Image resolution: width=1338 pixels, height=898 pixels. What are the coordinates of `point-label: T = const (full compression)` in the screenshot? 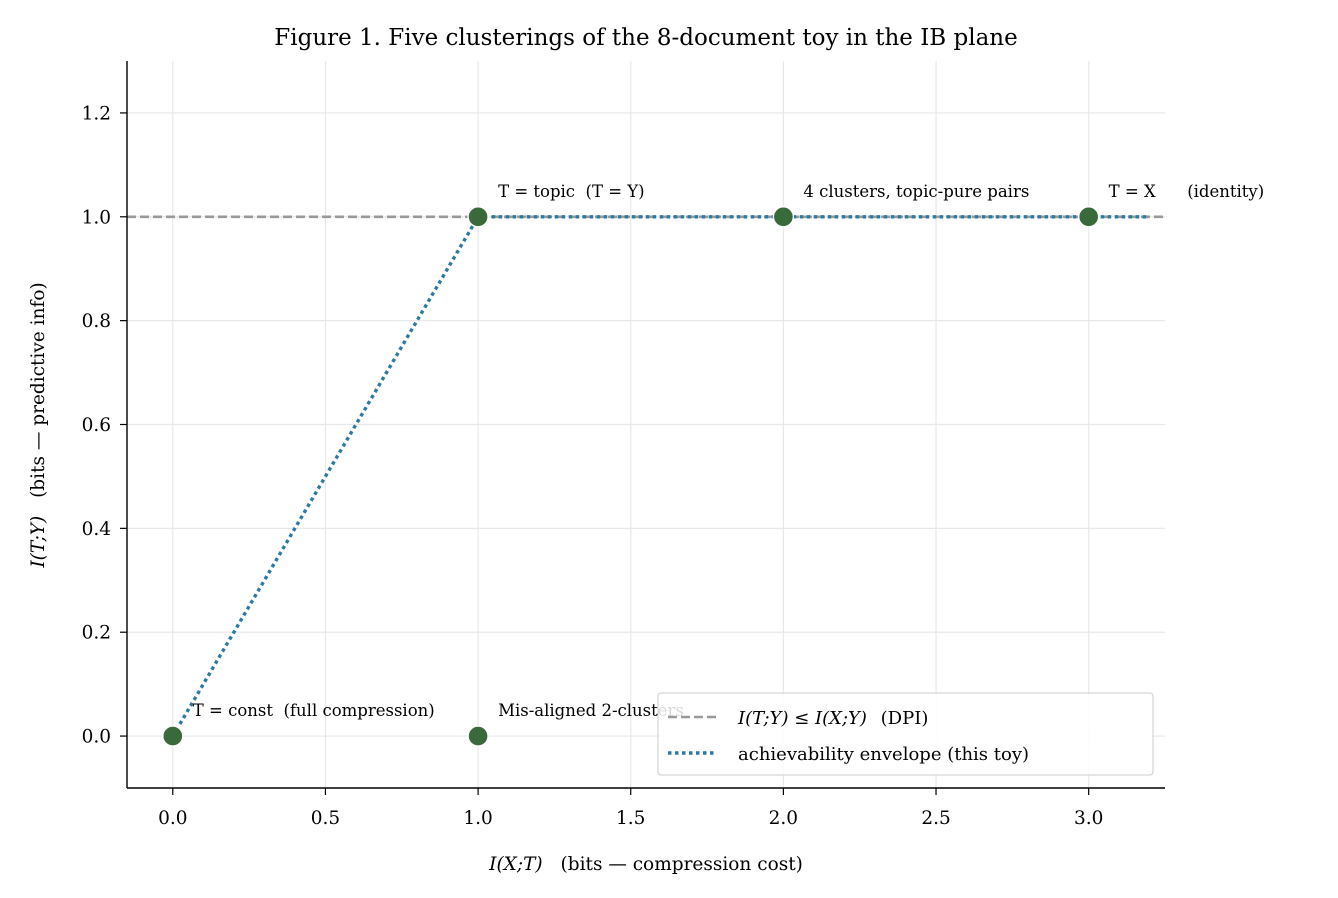 It's located at (314, 710).